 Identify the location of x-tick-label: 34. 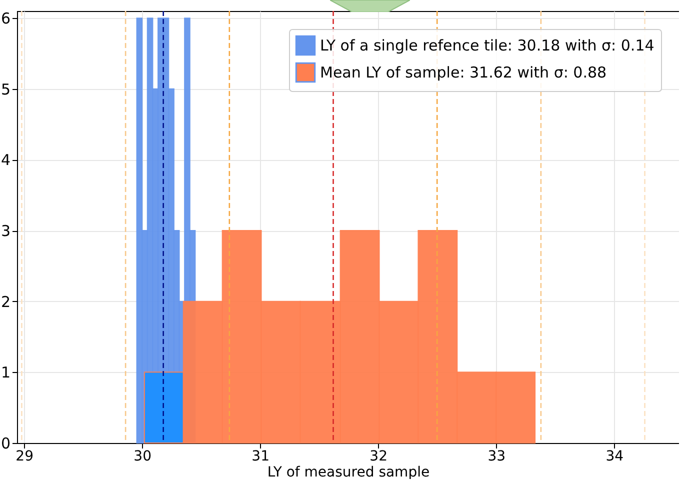
(615, 456).